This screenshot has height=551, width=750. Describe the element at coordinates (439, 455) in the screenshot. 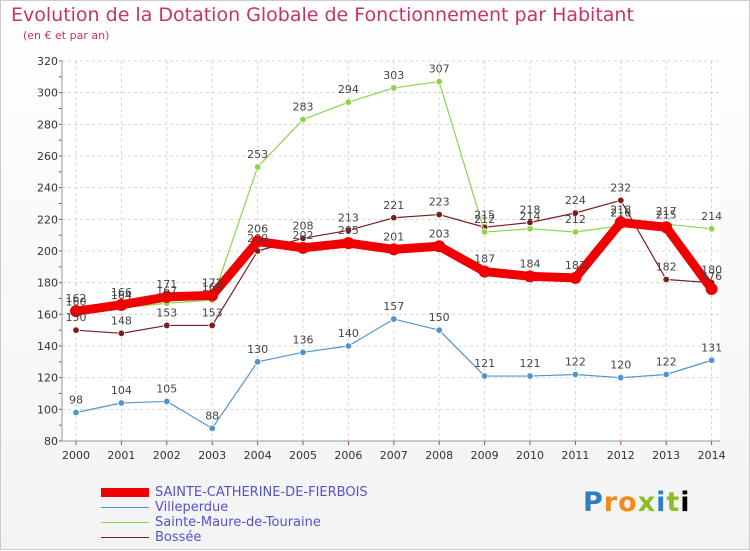

I see `x-tick-label: 2008` at that location.